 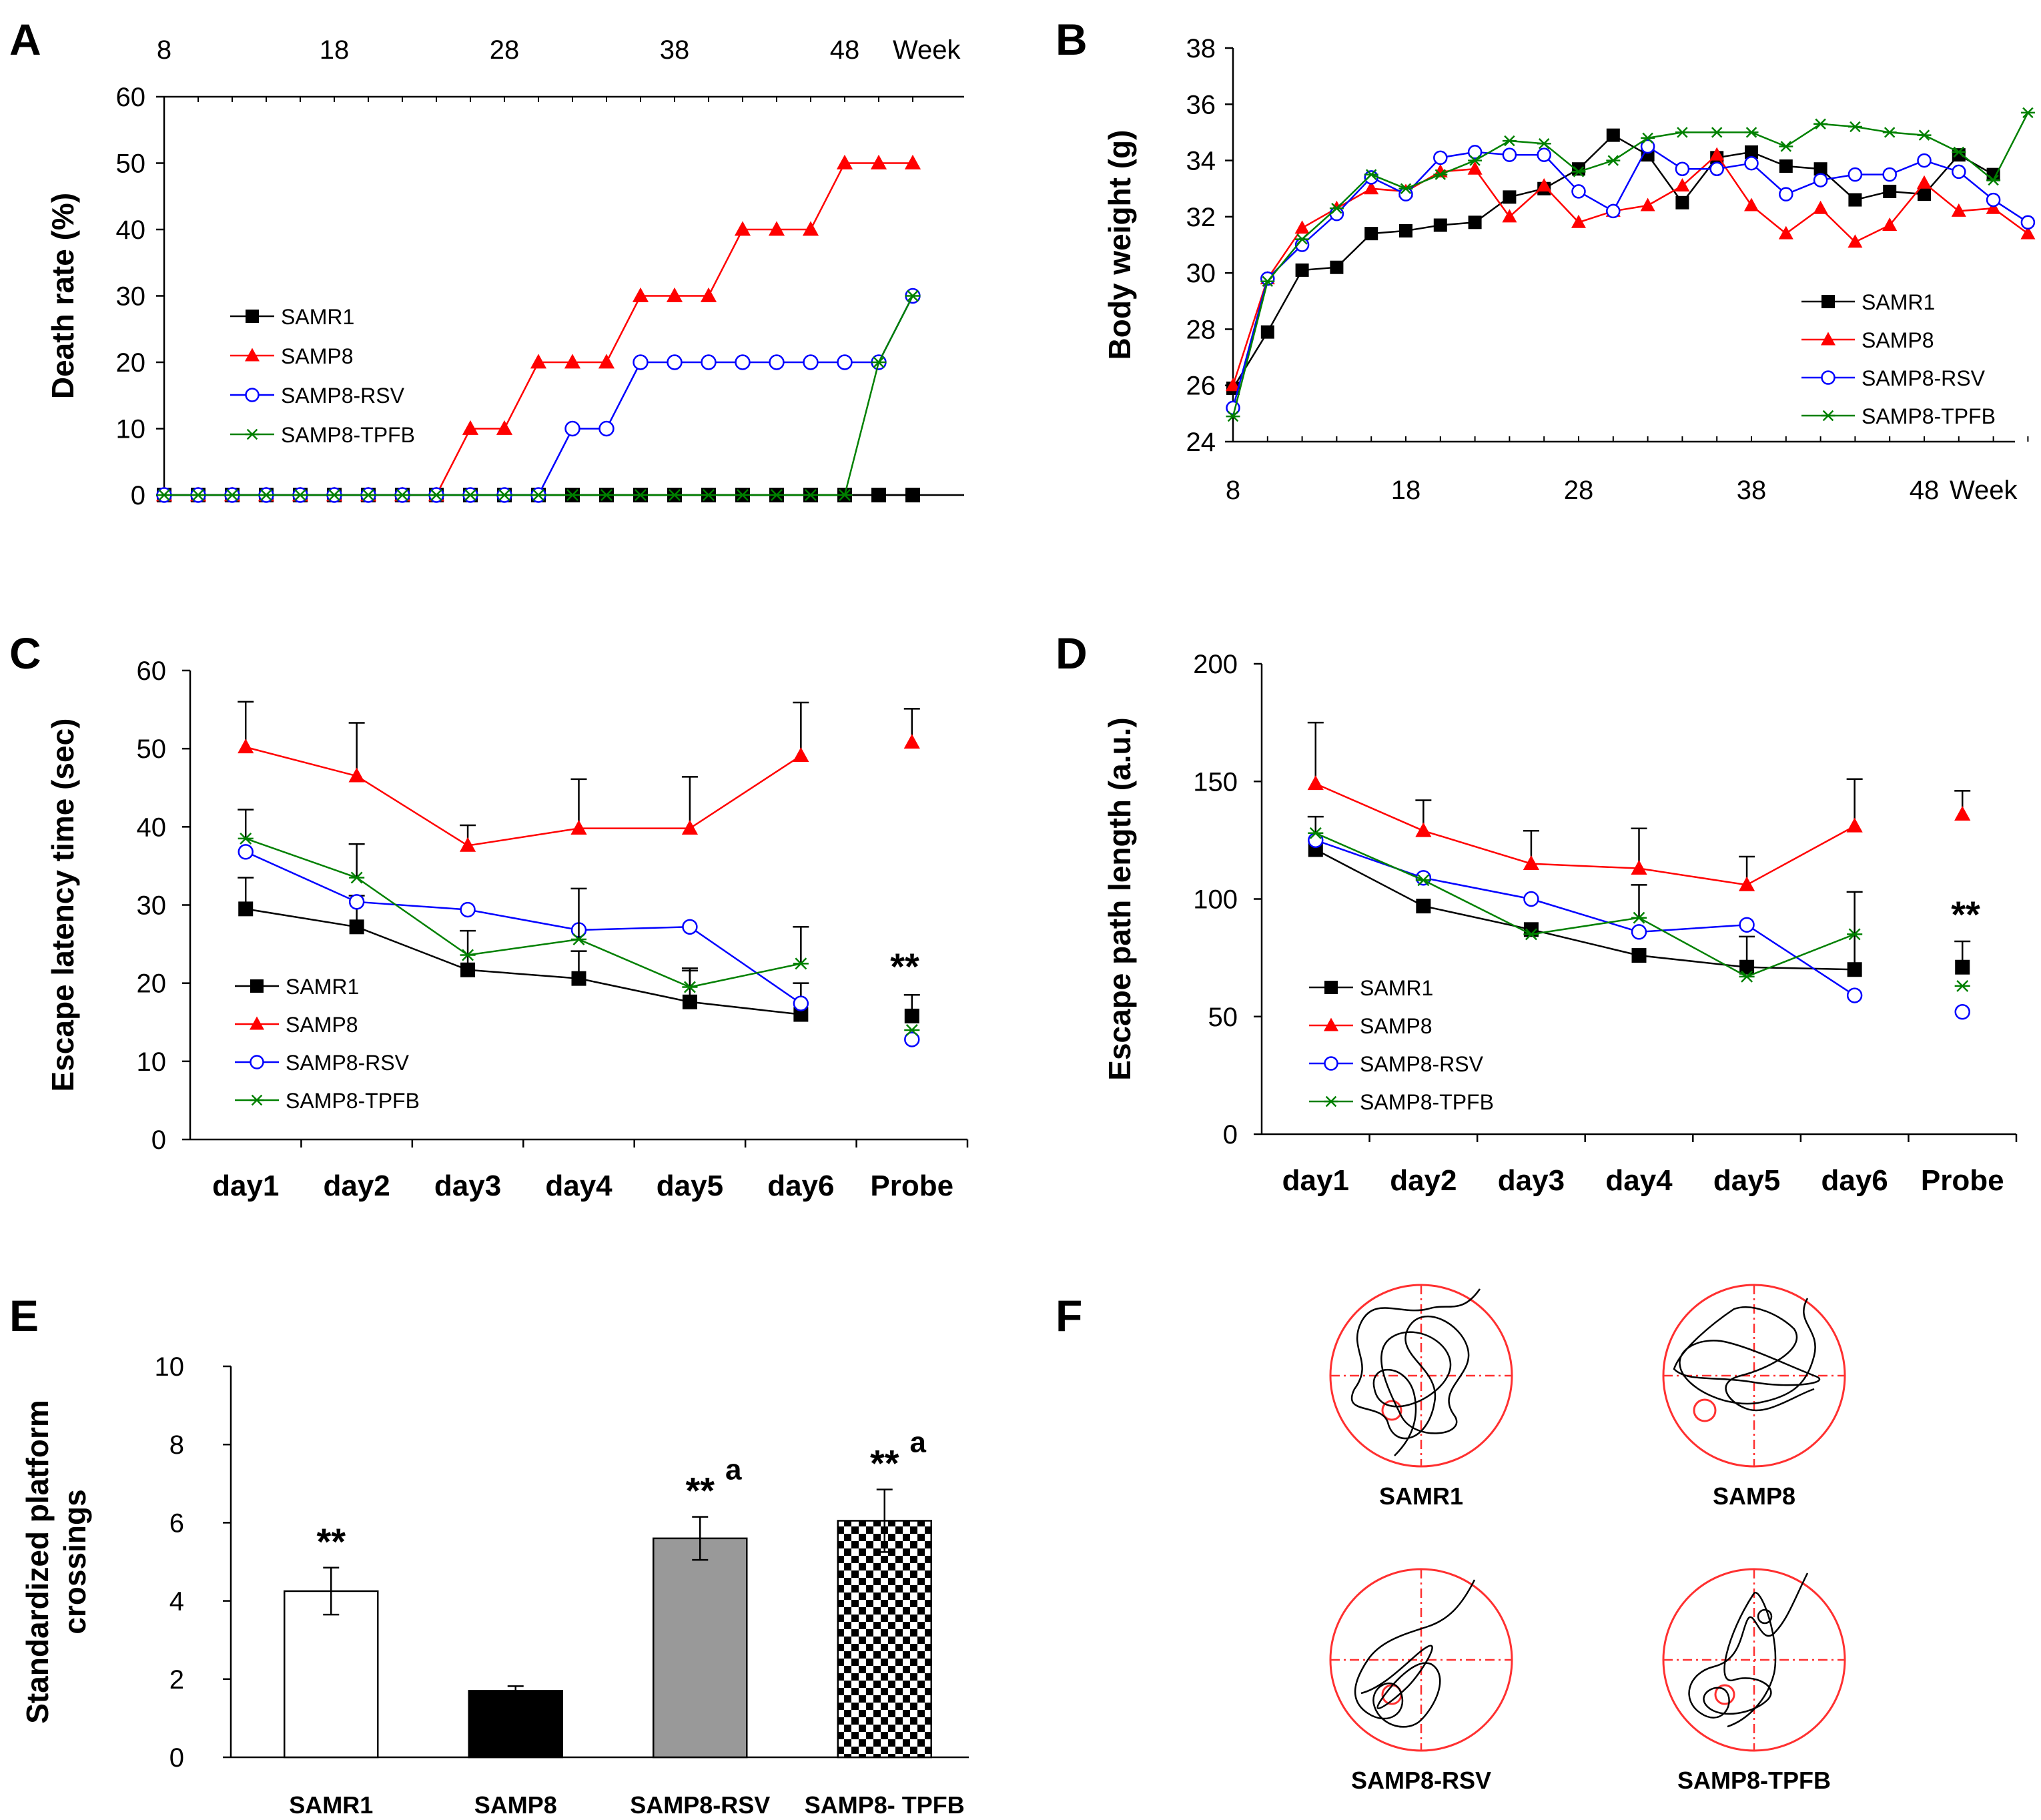 I want to click on maze-label-samp8-rsv: SAMP8-RSV, so click(x=1421, y=1780).